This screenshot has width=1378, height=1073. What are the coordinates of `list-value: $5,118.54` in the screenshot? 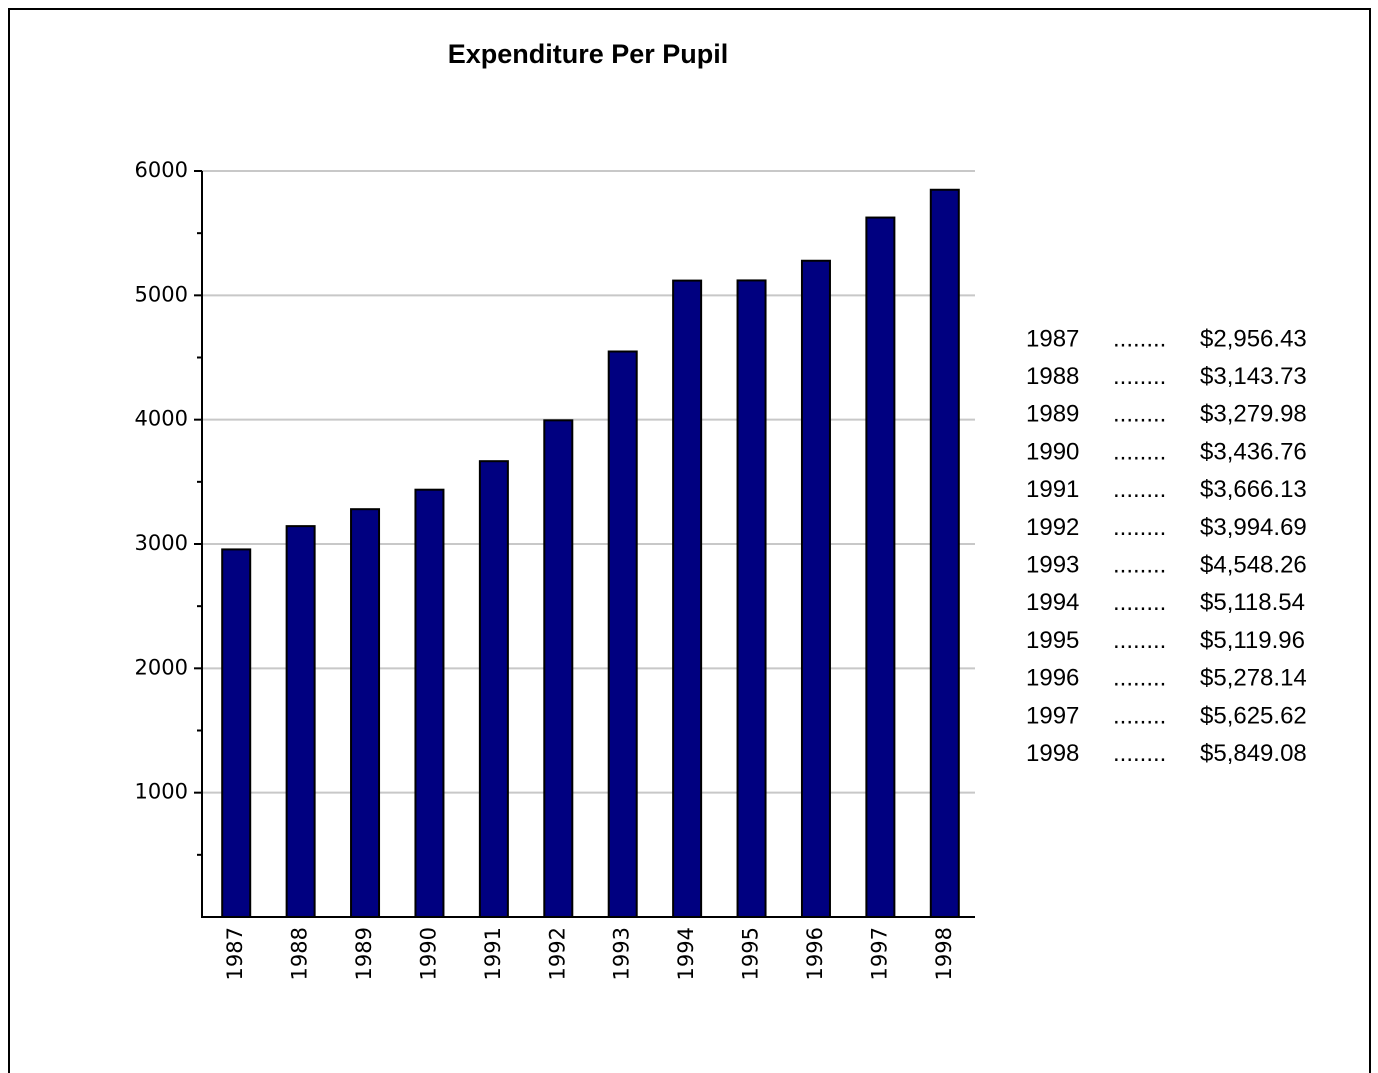 It's located at (1252, 602).